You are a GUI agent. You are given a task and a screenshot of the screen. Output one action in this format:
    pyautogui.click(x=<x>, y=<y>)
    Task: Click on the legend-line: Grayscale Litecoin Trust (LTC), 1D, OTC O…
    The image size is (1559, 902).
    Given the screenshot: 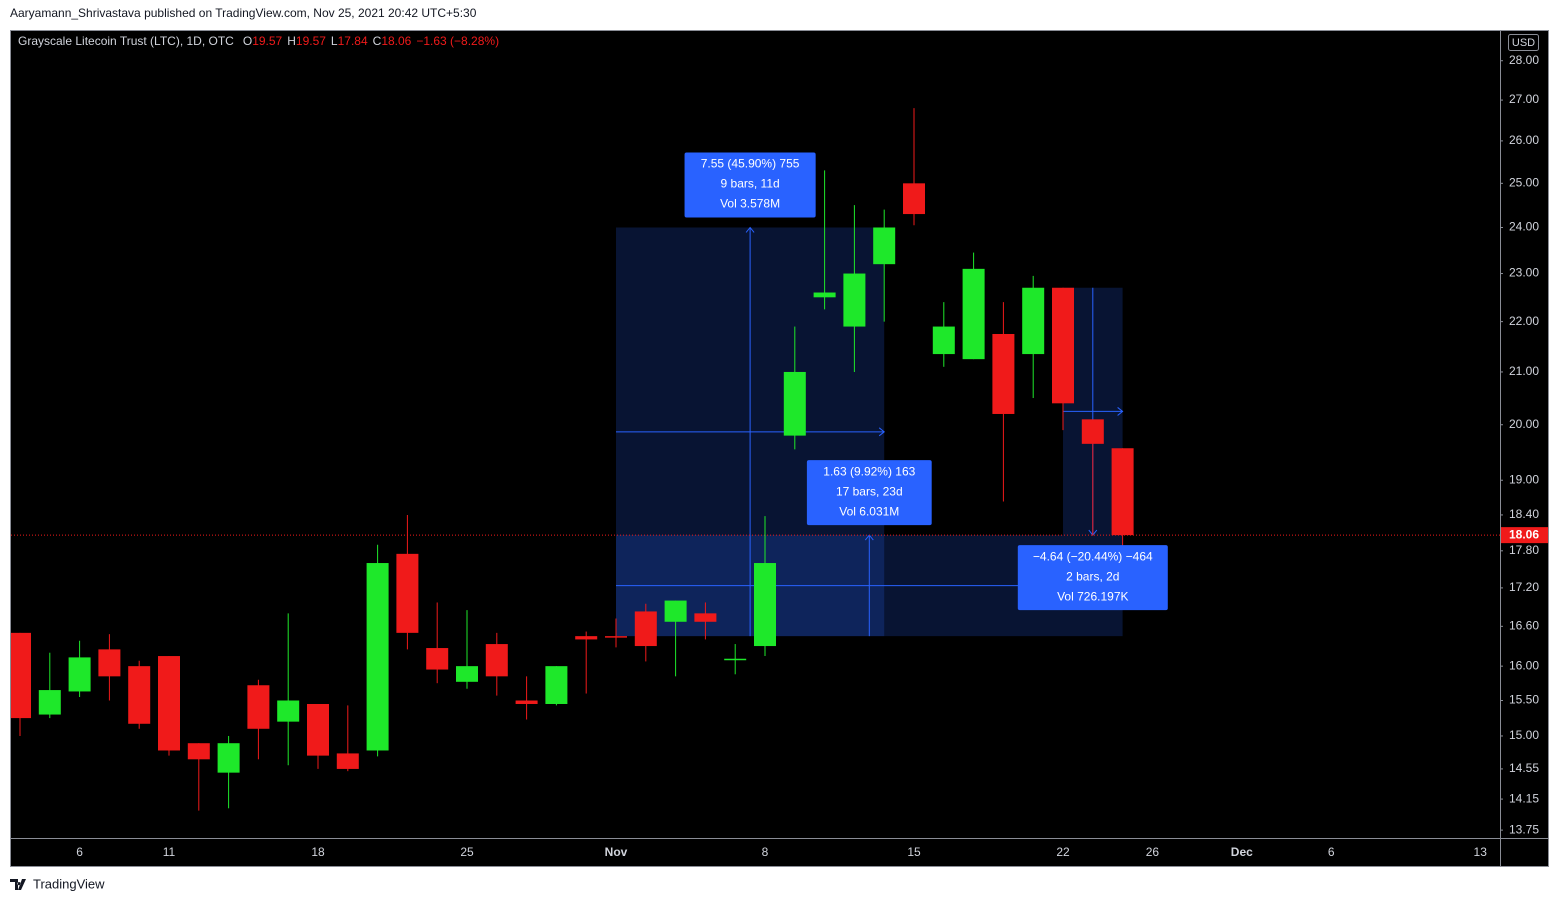 What is the action you would take?
    pyautogui.click(x=258, y=41)
    